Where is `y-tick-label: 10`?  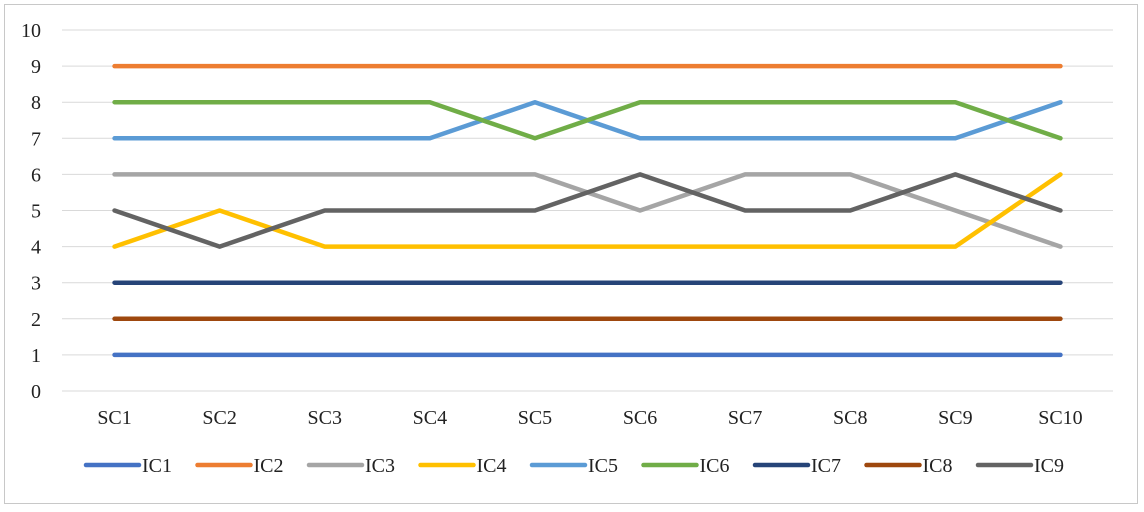 y-tick-label: 10 is located at coordinates (31, 31).